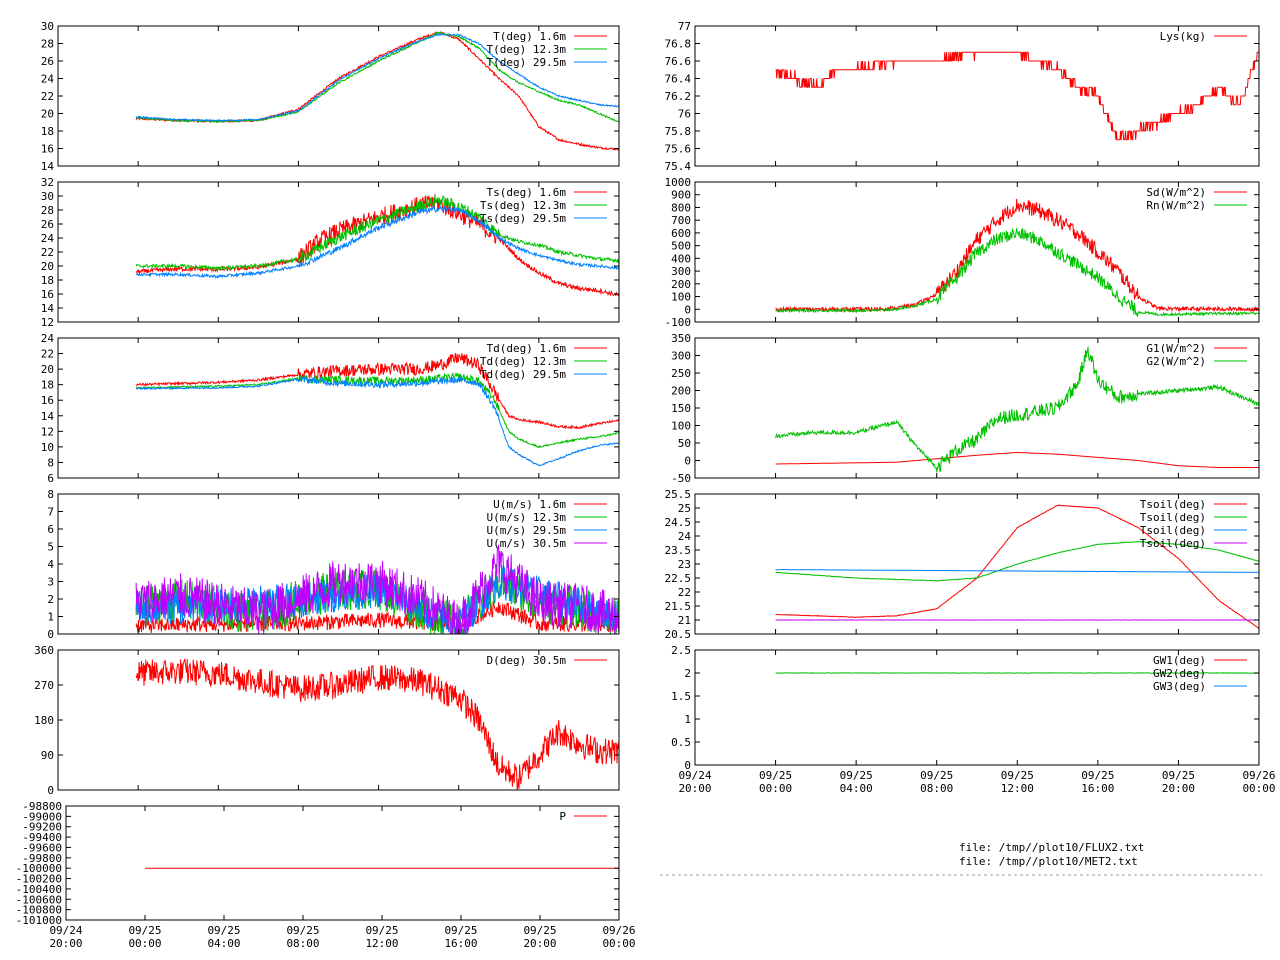  Describe the element at coordinates (42, 858) in the screenshot. I see `y-tick-label: -99800` at that location.